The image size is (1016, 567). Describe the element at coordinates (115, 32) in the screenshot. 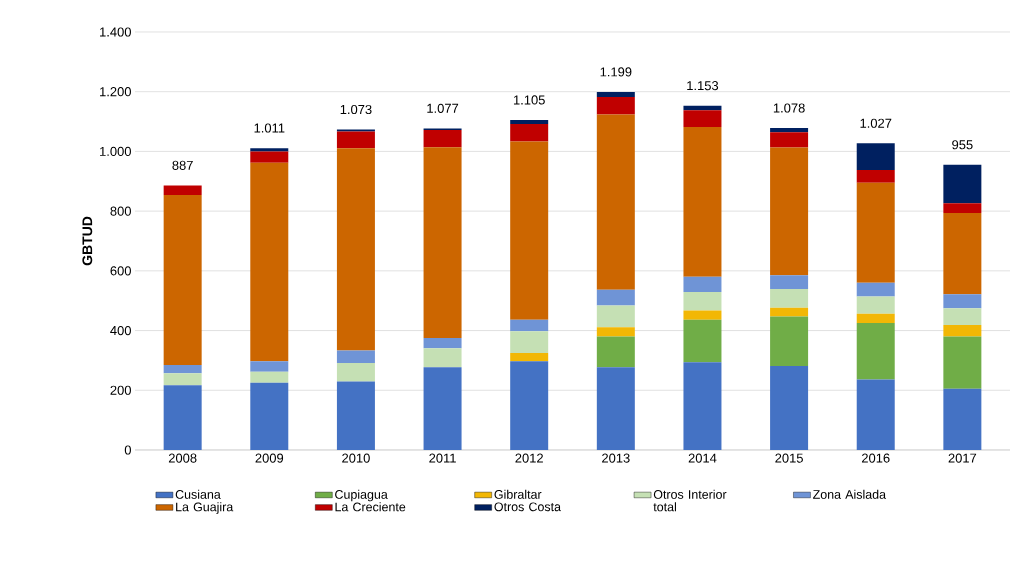

I see `y-tick-label: 1.400` at that location.